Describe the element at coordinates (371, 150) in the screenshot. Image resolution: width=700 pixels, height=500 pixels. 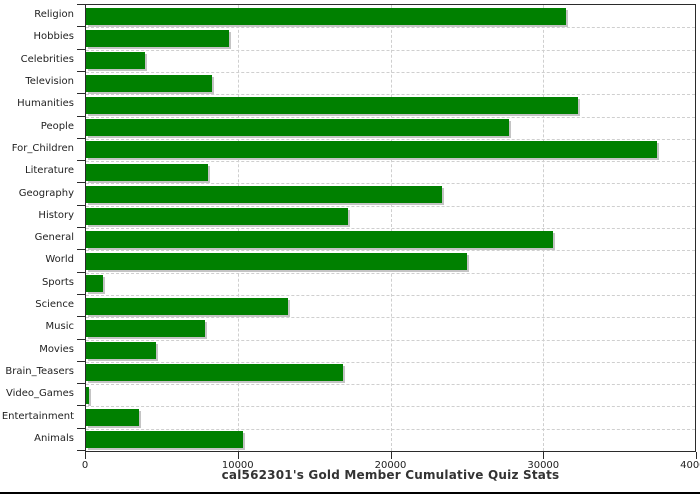
I see `bar-for_children` at that location.